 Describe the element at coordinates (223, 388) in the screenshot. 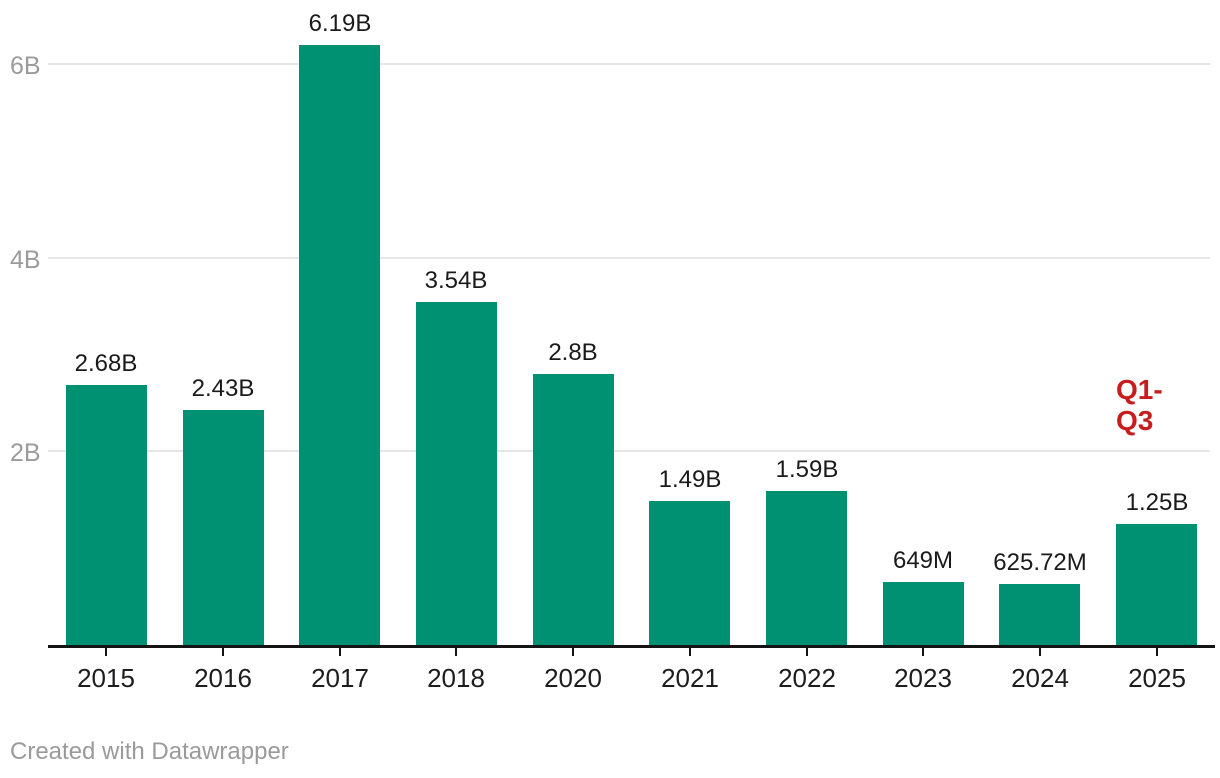

I see `value-label-2016: 2.43B` at that location.